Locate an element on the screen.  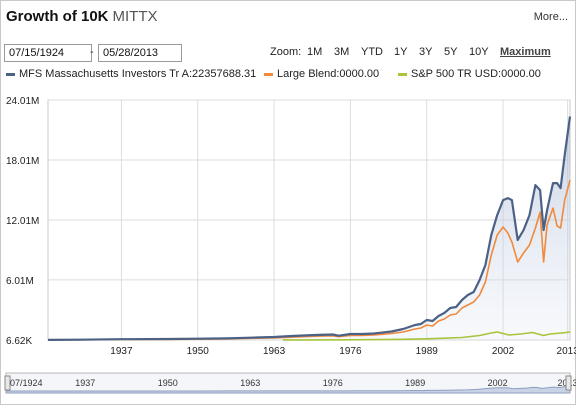
title-text: Growth of 10K is located at coordinates (57, 16).